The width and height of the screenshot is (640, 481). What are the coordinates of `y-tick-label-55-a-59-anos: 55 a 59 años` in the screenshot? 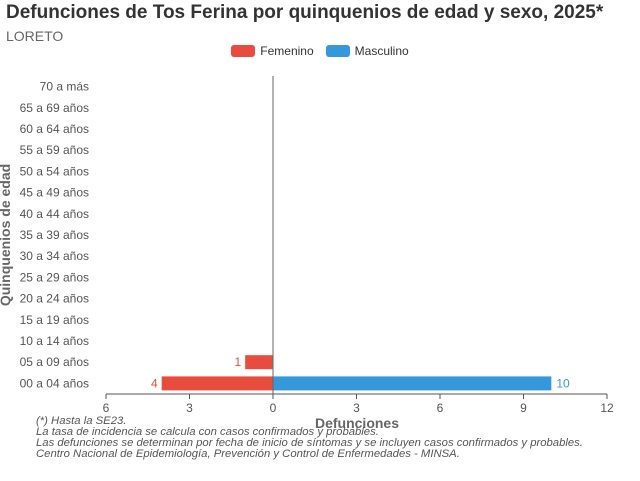 It's located at (54, 150).